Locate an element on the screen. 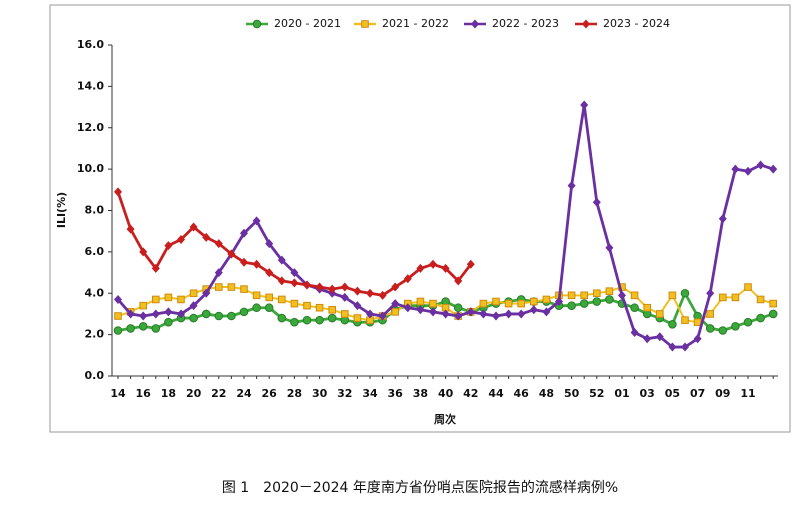 The height and width of the screenshot is (505, 800). x-axis-label: 周次 is located at coordinates (445, 419).